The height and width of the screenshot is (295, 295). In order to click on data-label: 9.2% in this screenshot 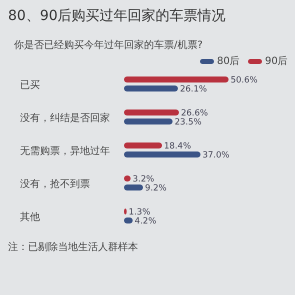, I will do `click(156, 189)`.